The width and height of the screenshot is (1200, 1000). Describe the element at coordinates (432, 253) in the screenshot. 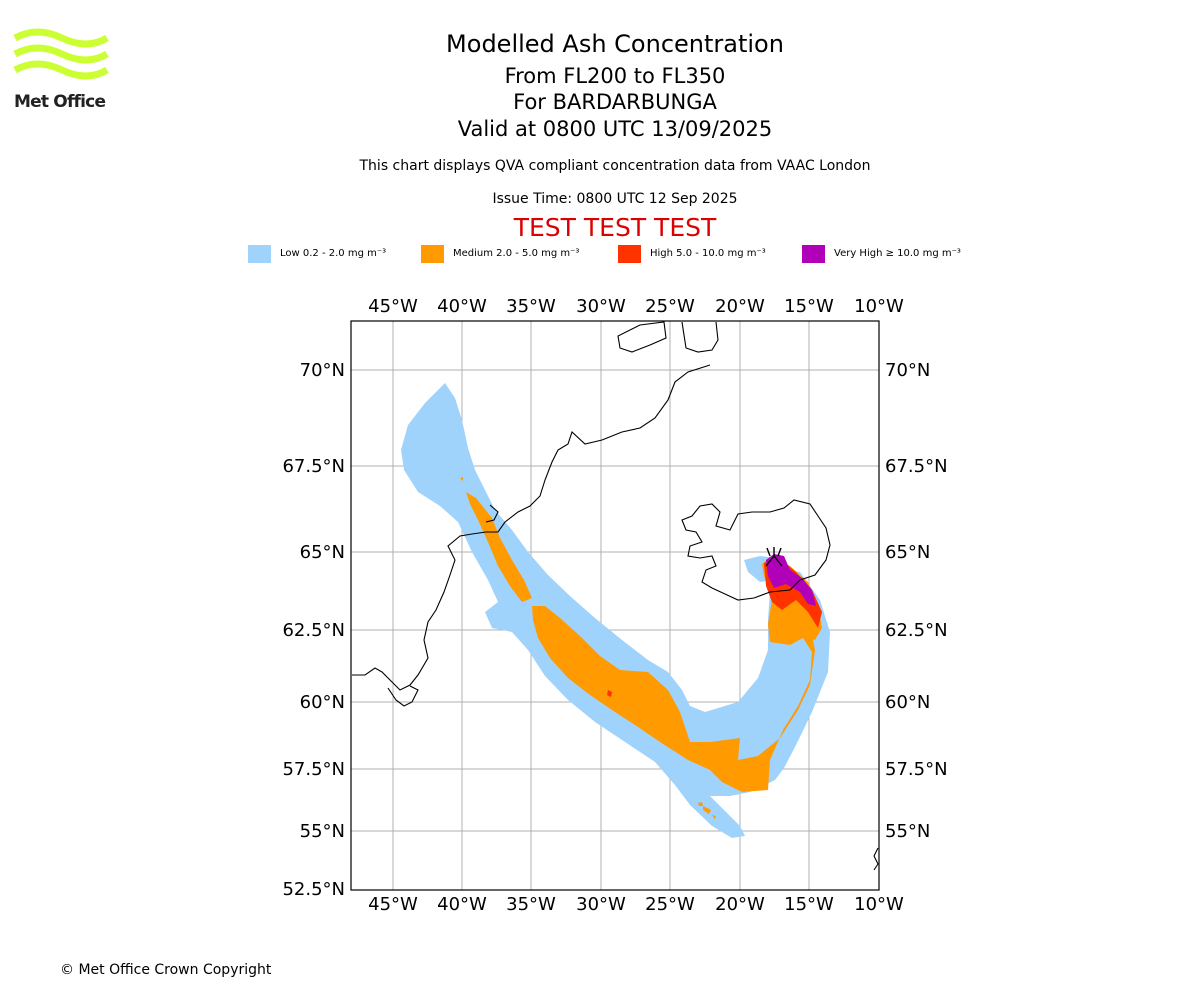

I see `legend-swatch-medium` at that location.